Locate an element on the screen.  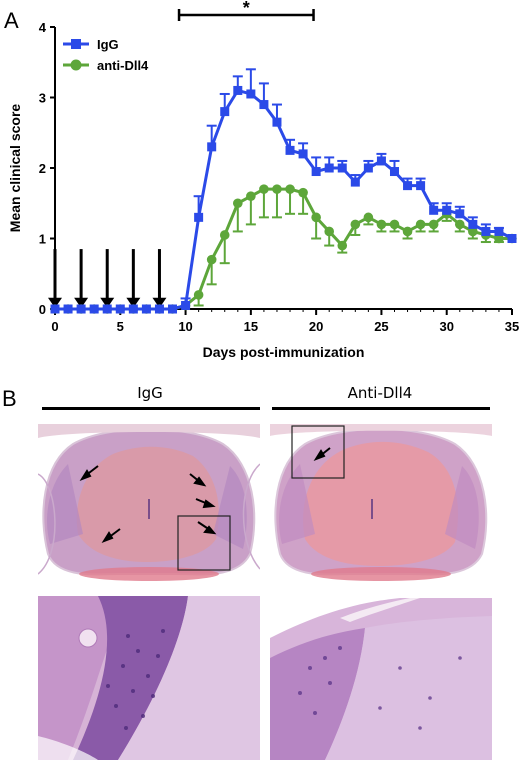
legend-label-igg: IgG is located at coordinates (108, 44).